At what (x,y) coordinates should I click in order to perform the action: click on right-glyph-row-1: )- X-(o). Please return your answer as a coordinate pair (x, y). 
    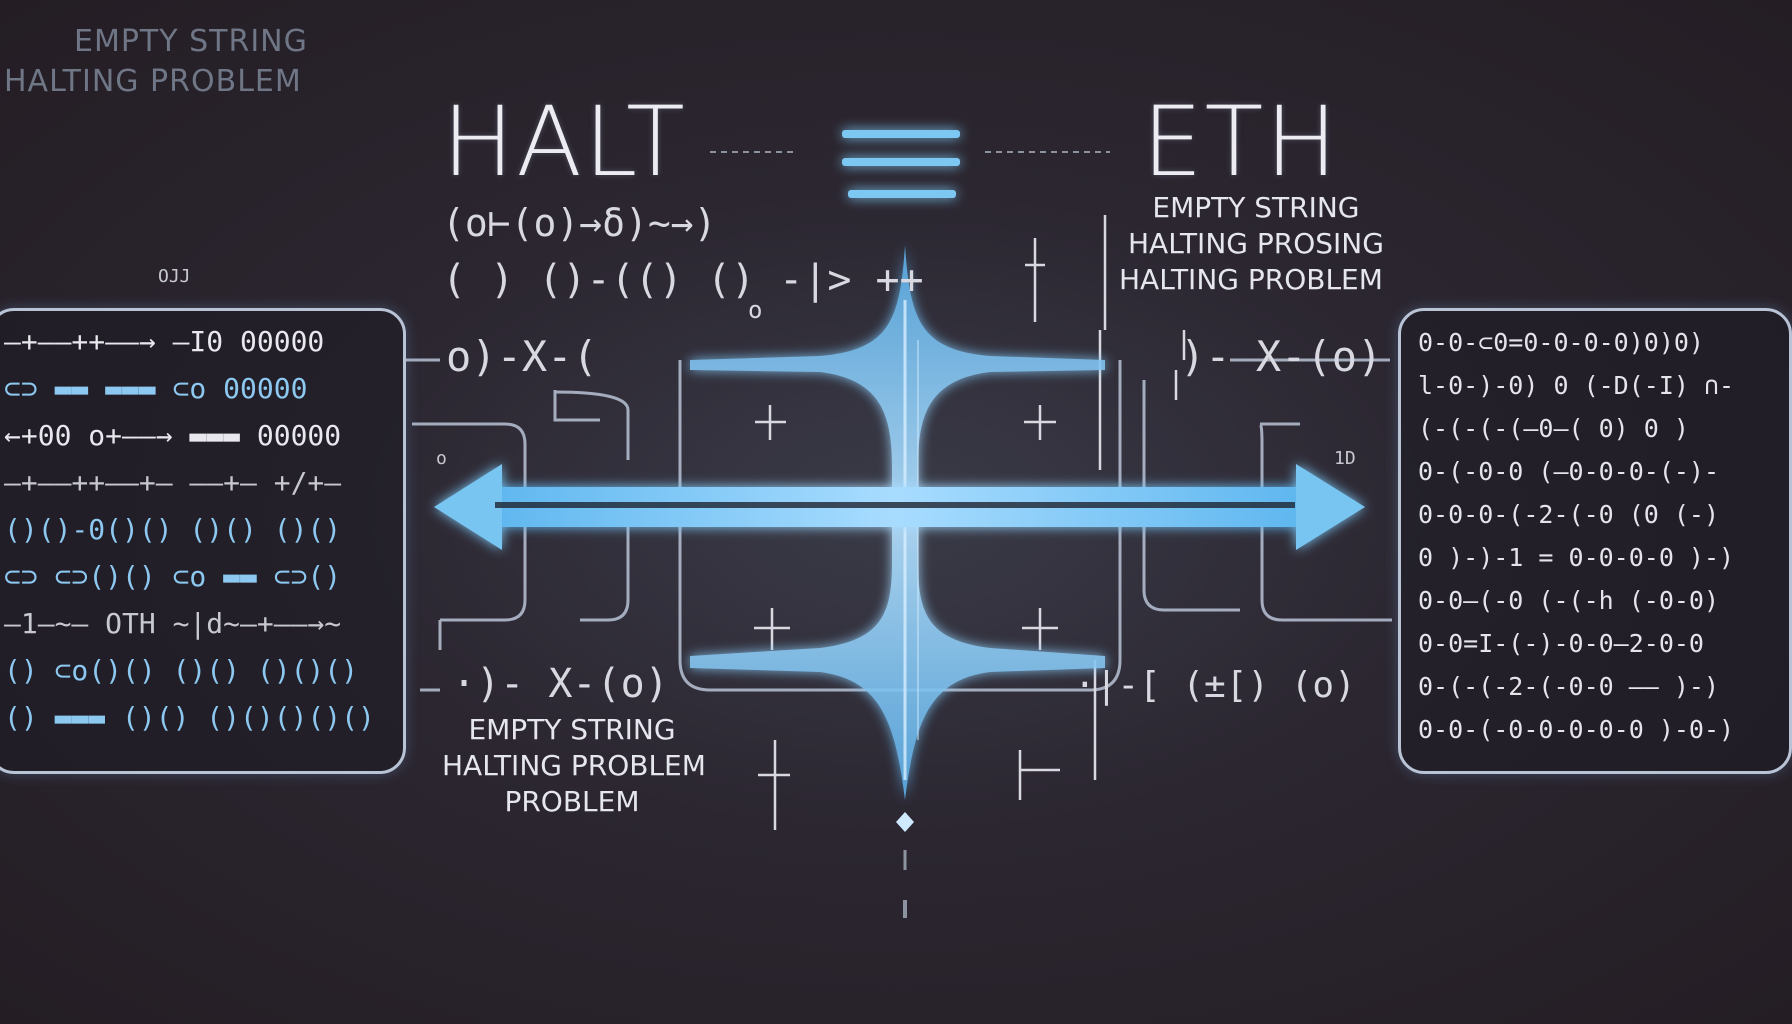
    Looking at the image, I should click on (1281, 356).